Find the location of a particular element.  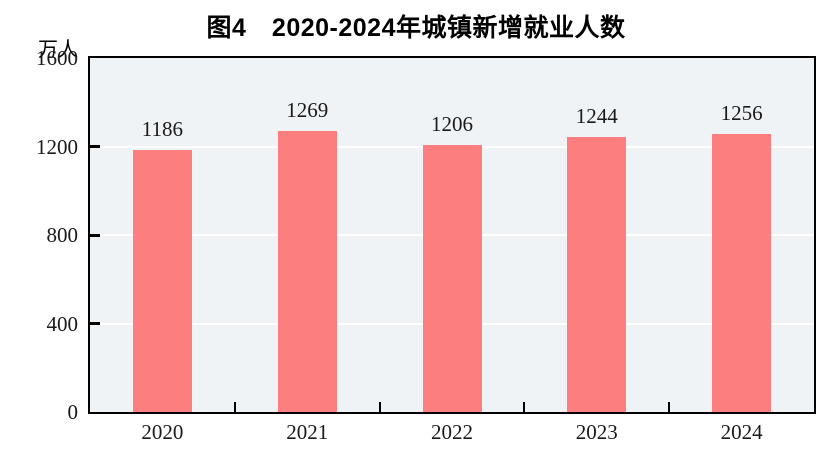

bar-value-2020: 1186 is located at coordinates (162, 128).